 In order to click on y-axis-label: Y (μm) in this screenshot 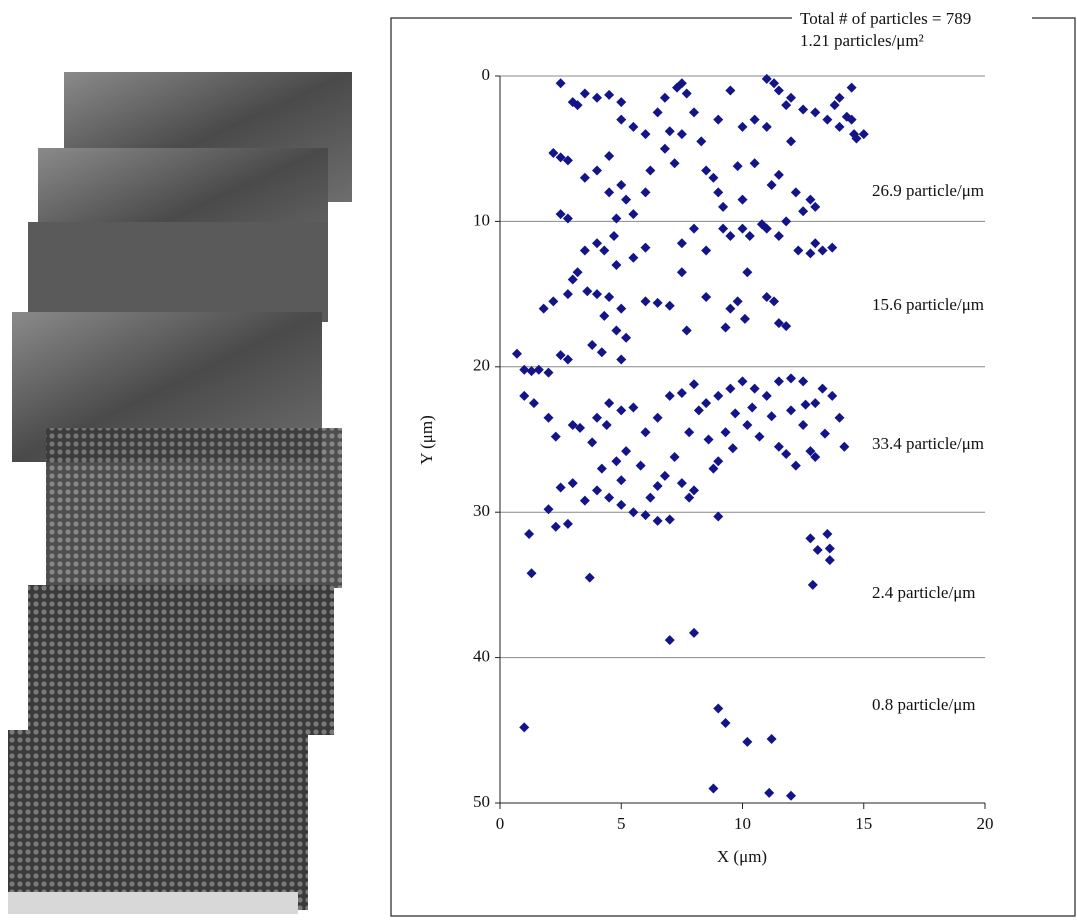, I will do `click(426, 440)`.